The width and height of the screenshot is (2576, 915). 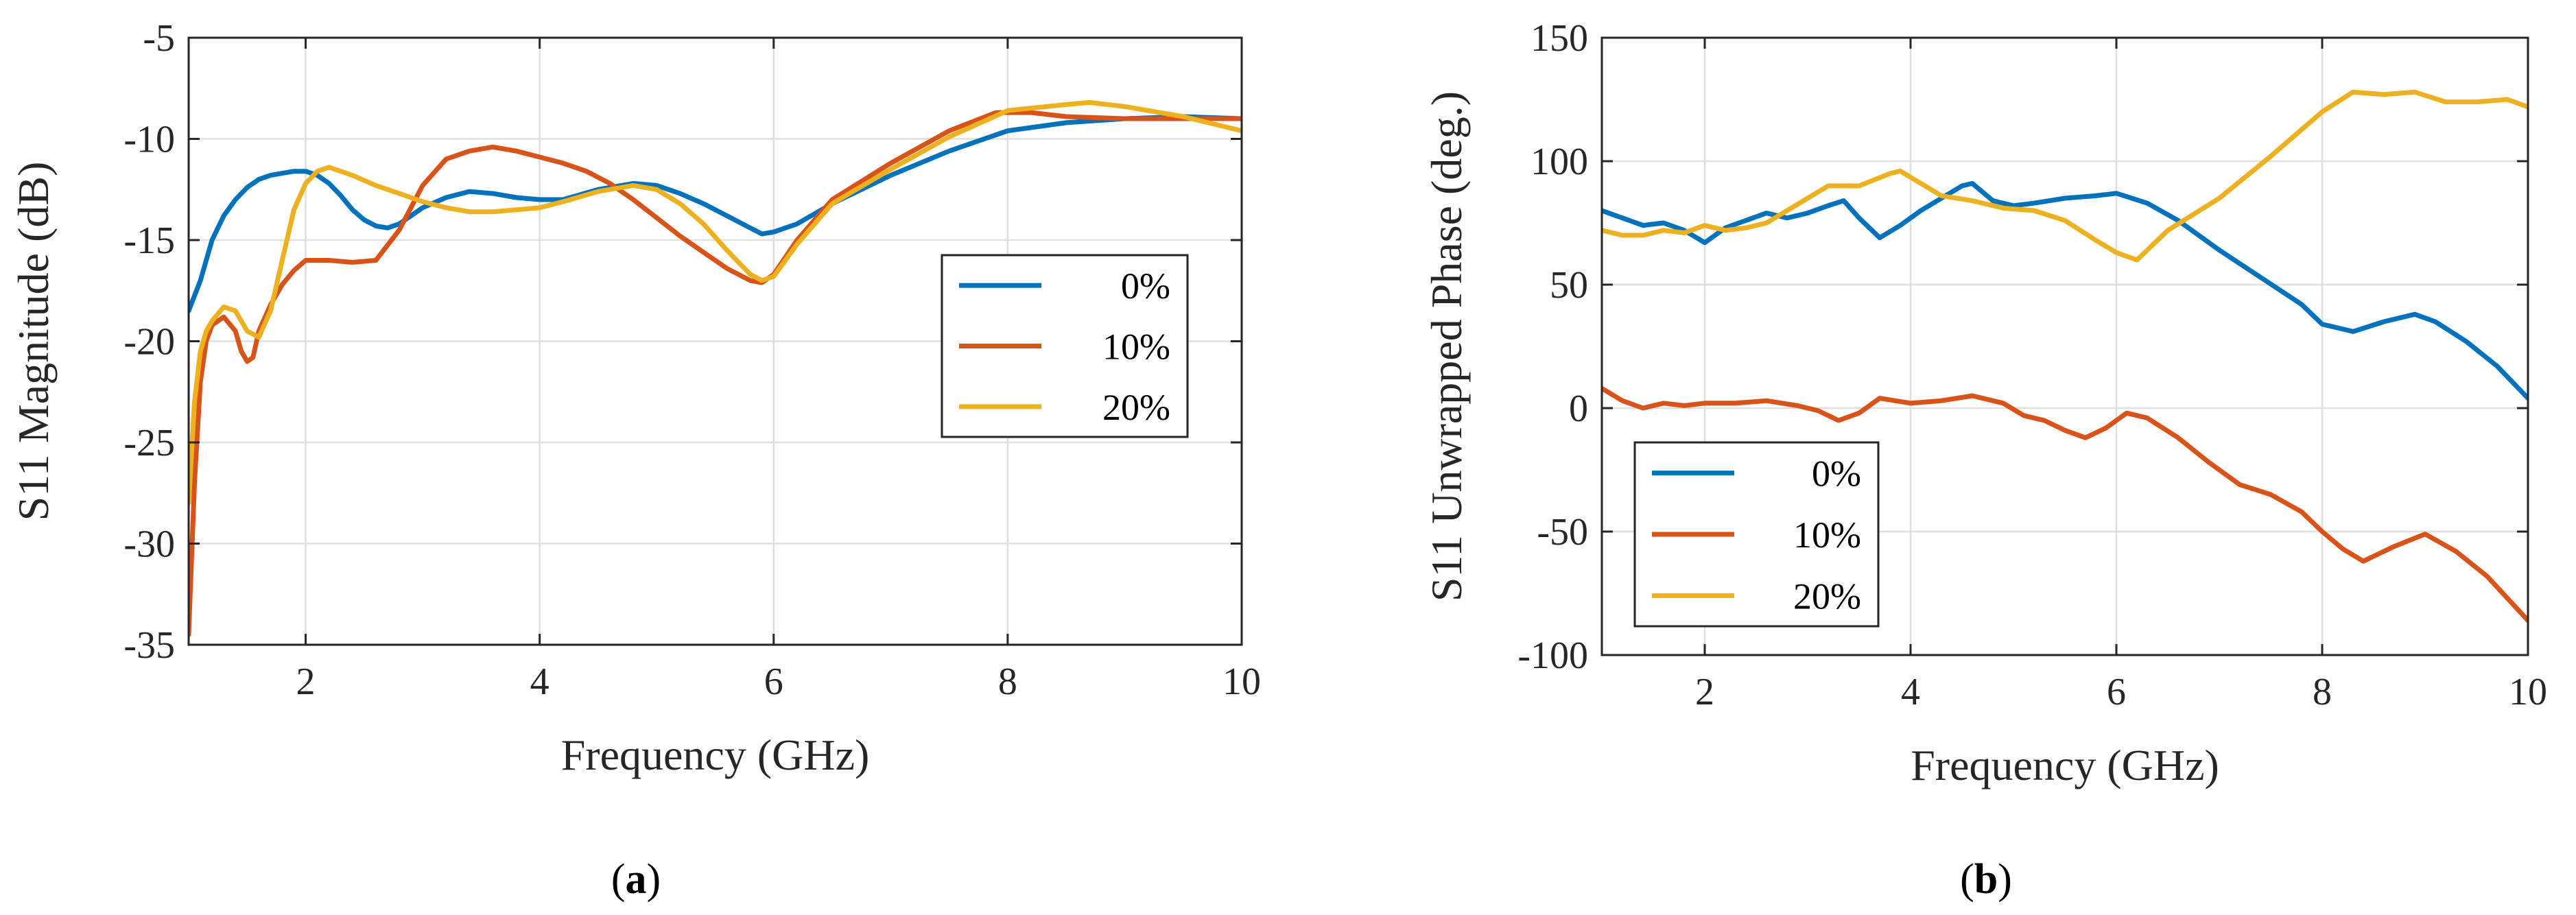 I want to click on y-tick-label: 0, so click(x=1578, y=409).